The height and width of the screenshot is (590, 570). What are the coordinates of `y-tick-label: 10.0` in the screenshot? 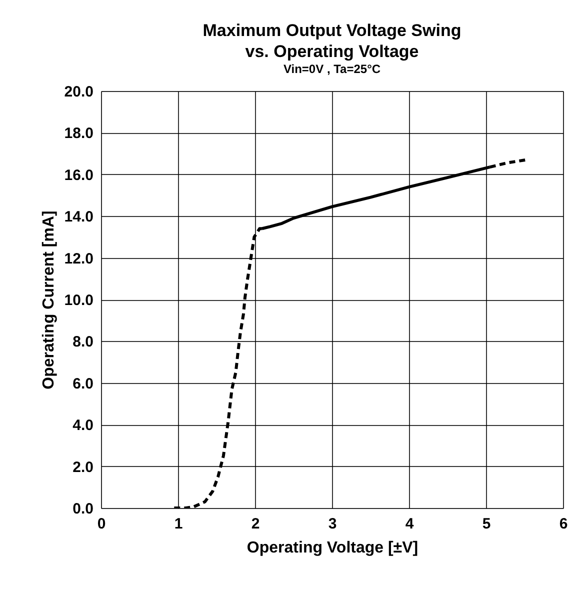 It's located at (79, 300).